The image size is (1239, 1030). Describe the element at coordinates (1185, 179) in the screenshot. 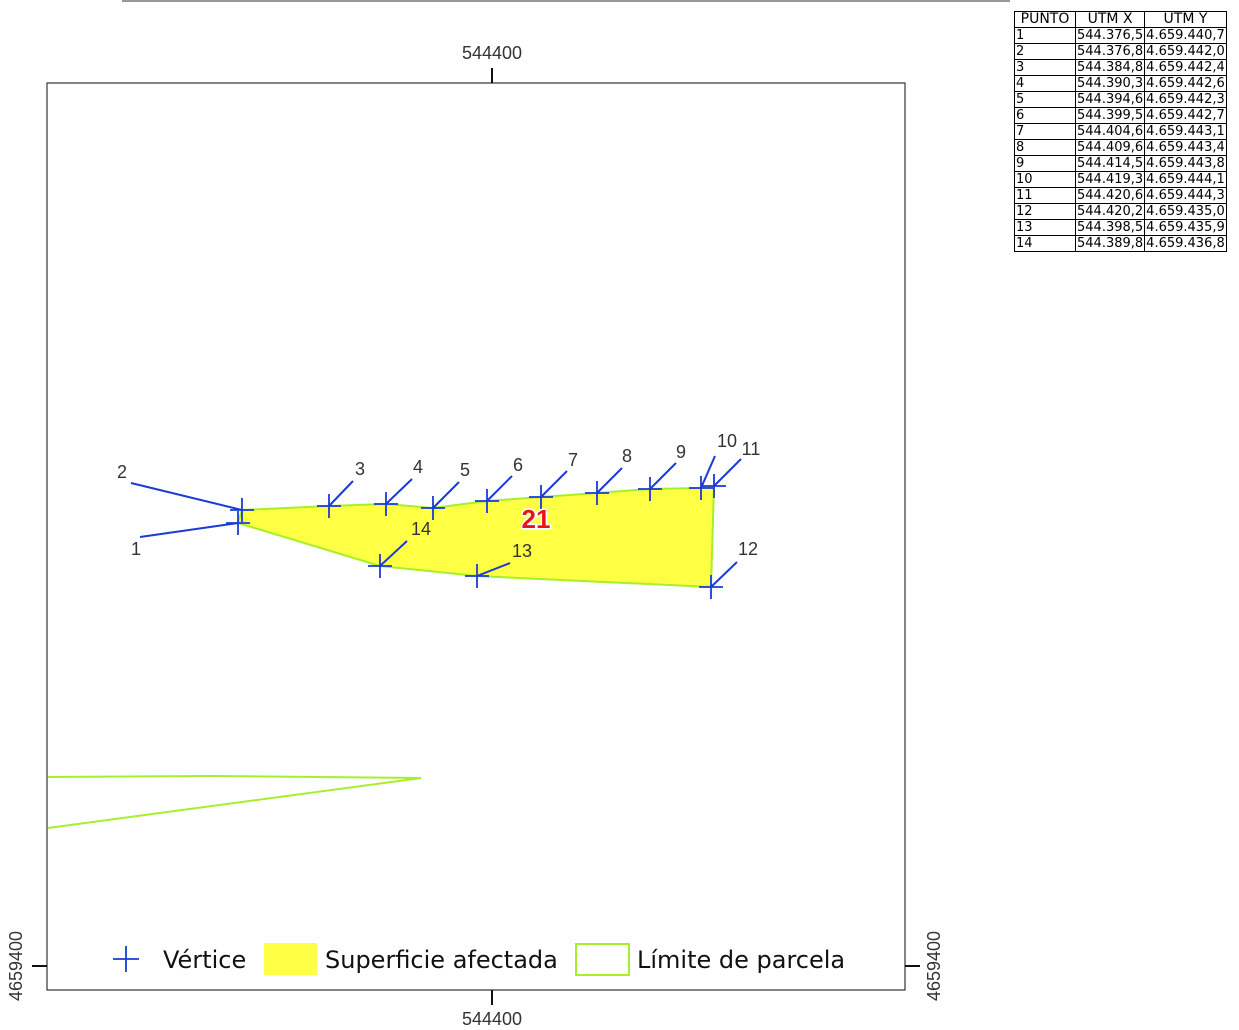

I see `utm-y-cell: 4.659.444,1` at that location.